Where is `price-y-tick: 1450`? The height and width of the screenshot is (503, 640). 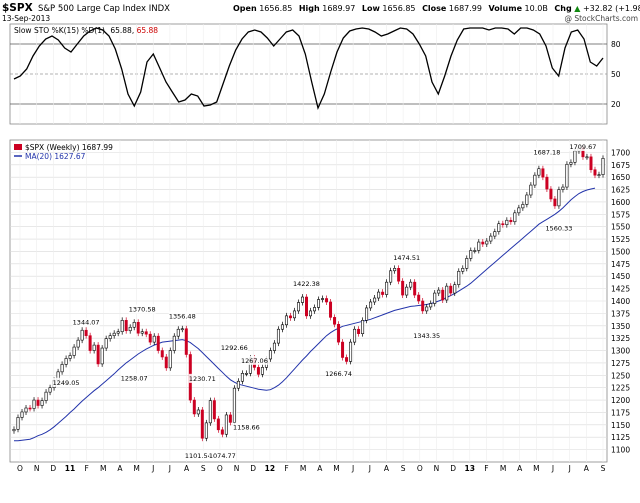
price-y-tick: 1450 is located at coordinates (620, 276).